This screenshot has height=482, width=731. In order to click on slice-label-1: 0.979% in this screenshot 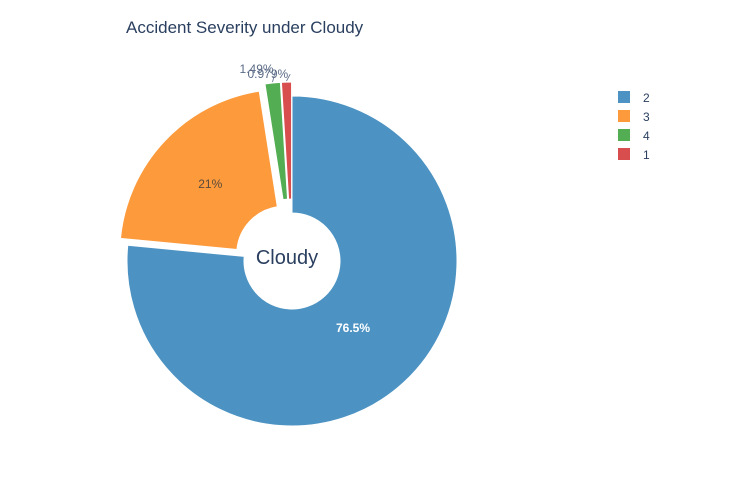, I will do `click(267, 74)`.